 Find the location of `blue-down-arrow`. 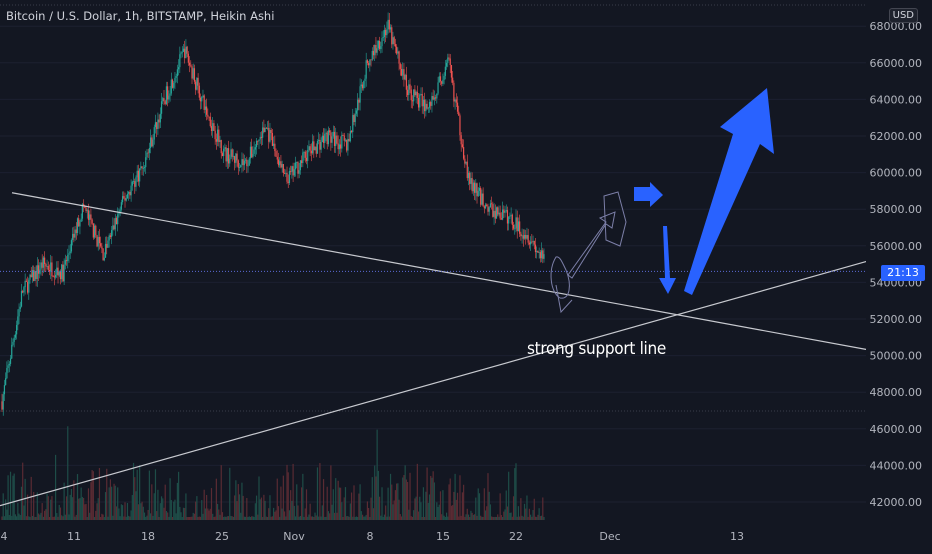

blue-down-arrow is located at coordinates (667, 260).